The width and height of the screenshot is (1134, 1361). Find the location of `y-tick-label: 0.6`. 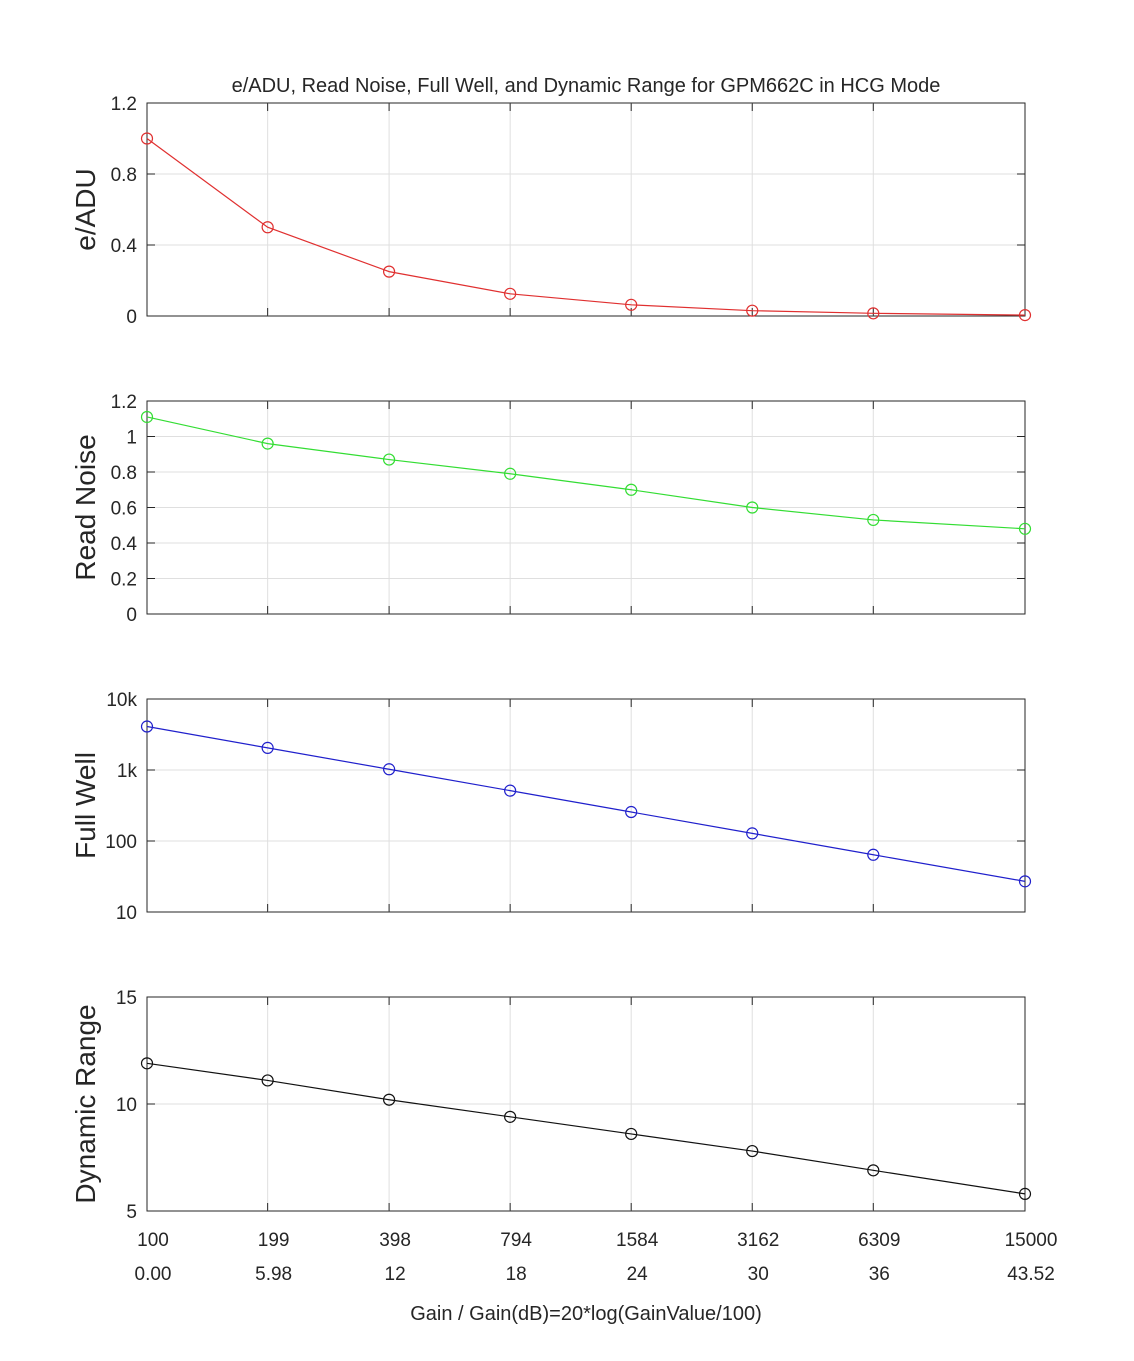

y-tick-label: 0.6 is located at coordinates (124, 509).